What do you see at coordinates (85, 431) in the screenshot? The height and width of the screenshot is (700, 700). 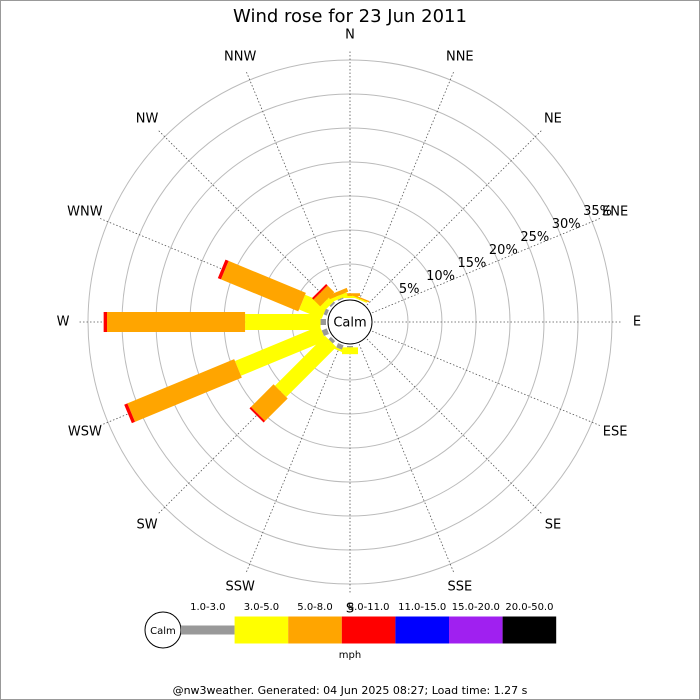 I see `direction-label: WSW` at bounding box center [85, 431].